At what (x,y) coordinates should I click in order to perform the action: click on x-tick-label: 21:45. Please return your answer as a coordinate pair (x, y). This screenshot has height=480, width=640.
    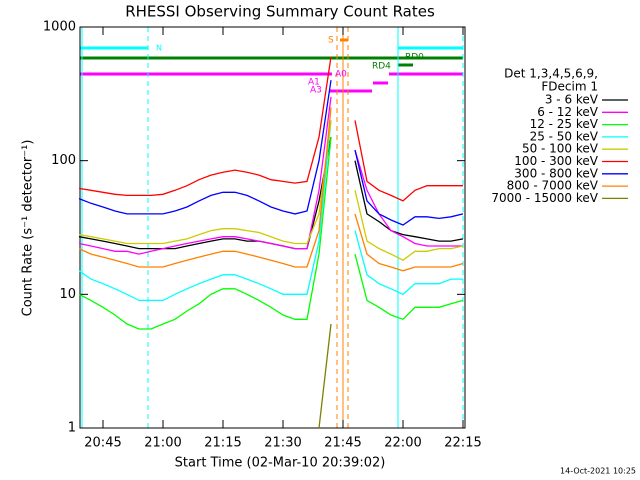
    Looking at the image, I should click on (342, 443).